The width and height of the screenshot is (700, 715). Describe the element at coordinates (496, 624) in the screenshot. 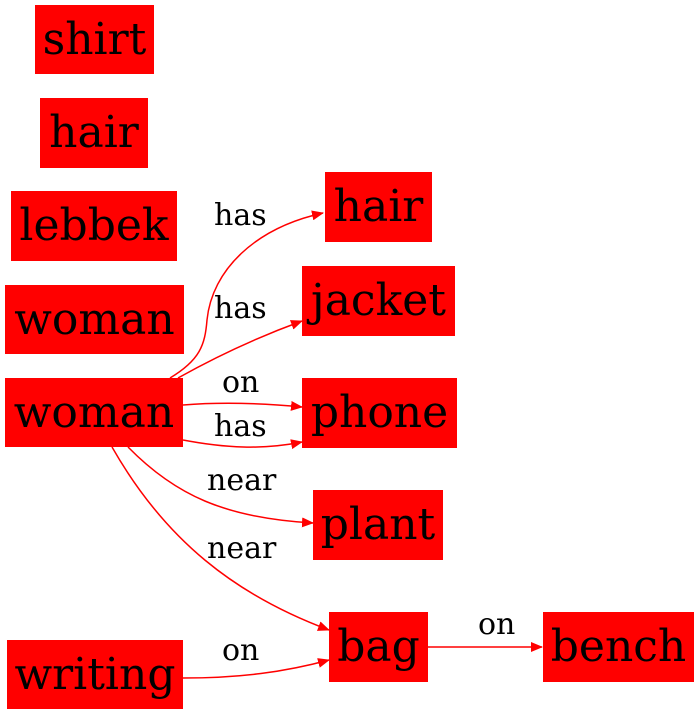

I see `edge-label-bag-bench: on` at that location.